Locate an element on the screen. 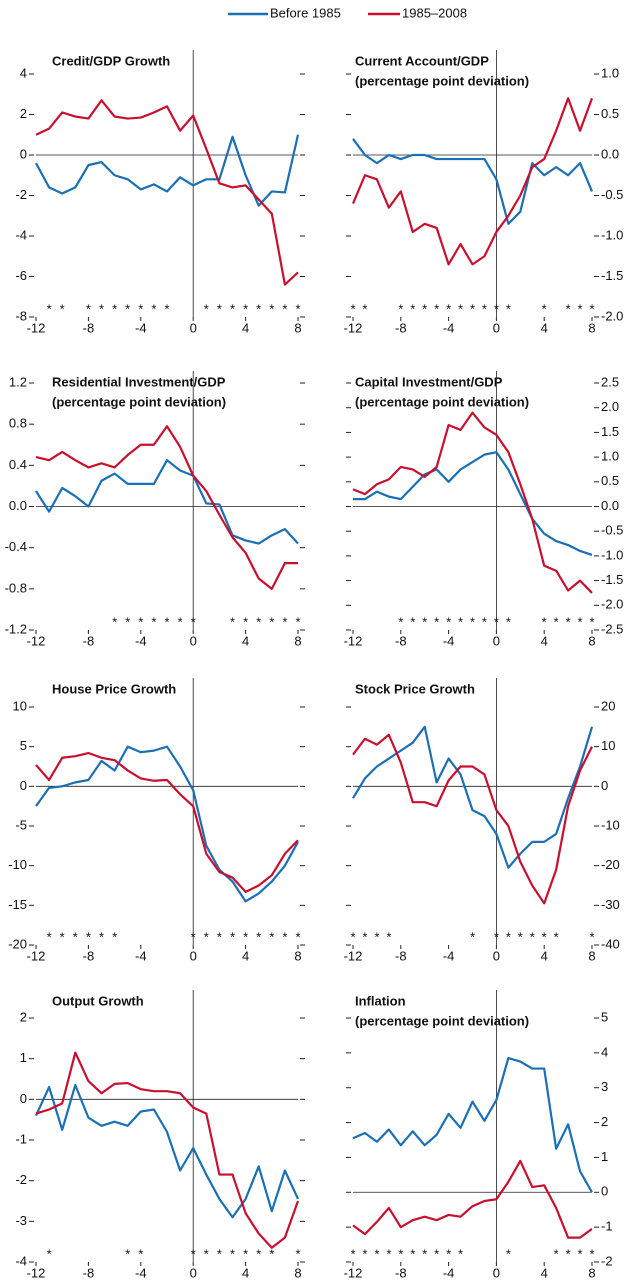 The height and width of the screenshot is (1284, 643). y-tick-label: -0.5 is located at coordinates (612, 194).